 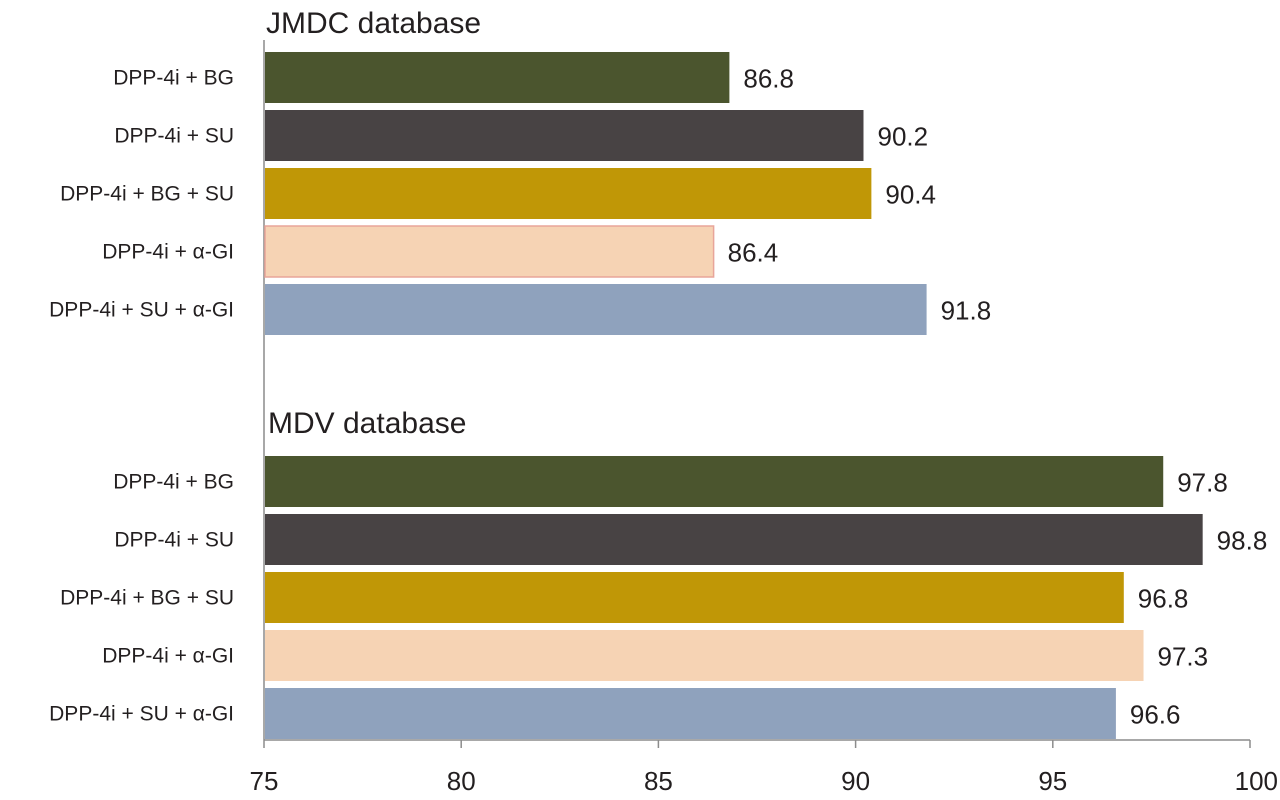 I want to click on data-label: 90.2, so click(x=902, y=137).